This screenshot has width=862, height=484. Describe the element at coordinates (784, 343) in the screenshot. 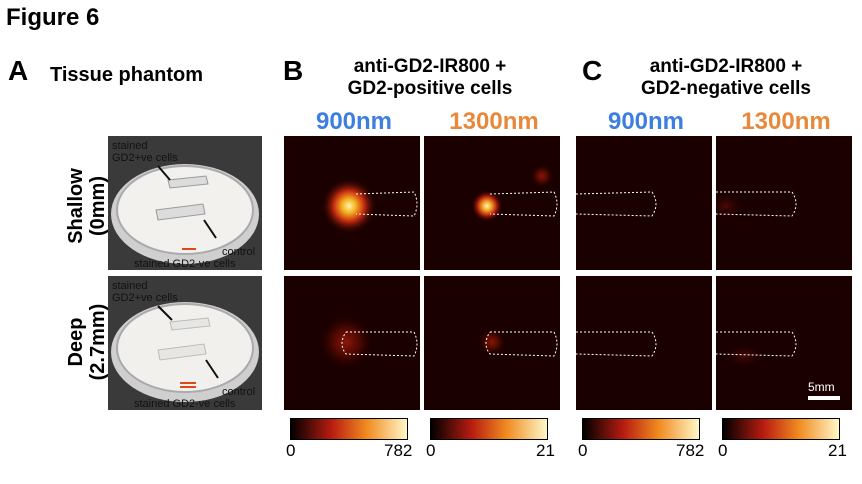

I see `image-c-deep-1300: 5mm` at that location.